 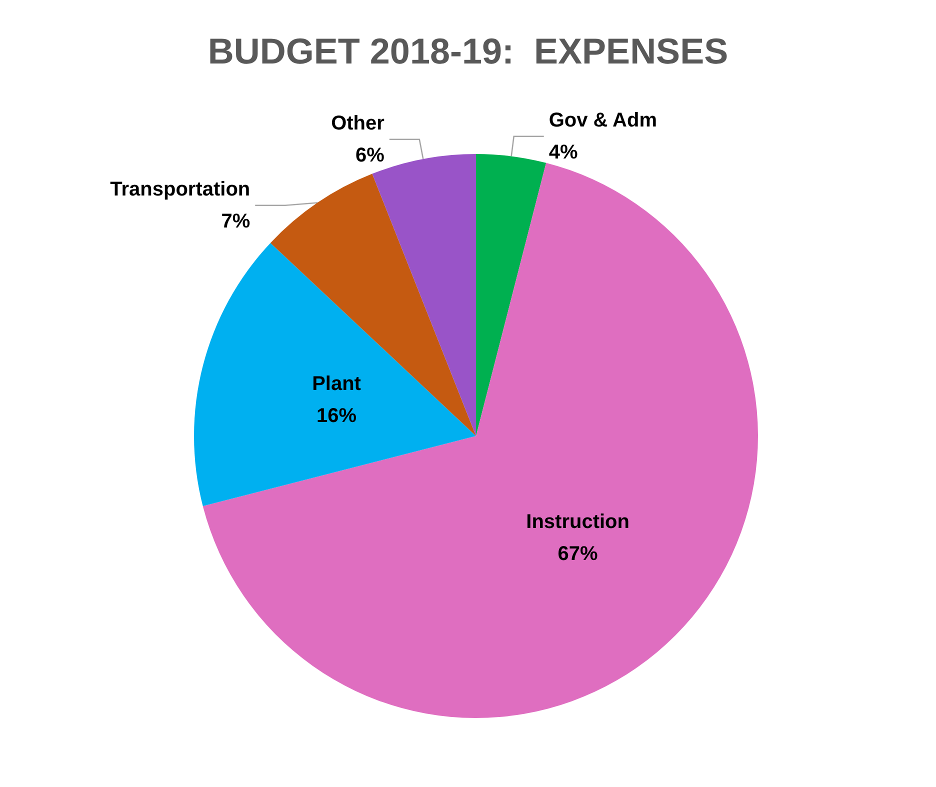 What do you see at coordinates (603, 120) in the screenshot?
I see `slice-label: Gov & Adm` at bounding box center [603, 120].